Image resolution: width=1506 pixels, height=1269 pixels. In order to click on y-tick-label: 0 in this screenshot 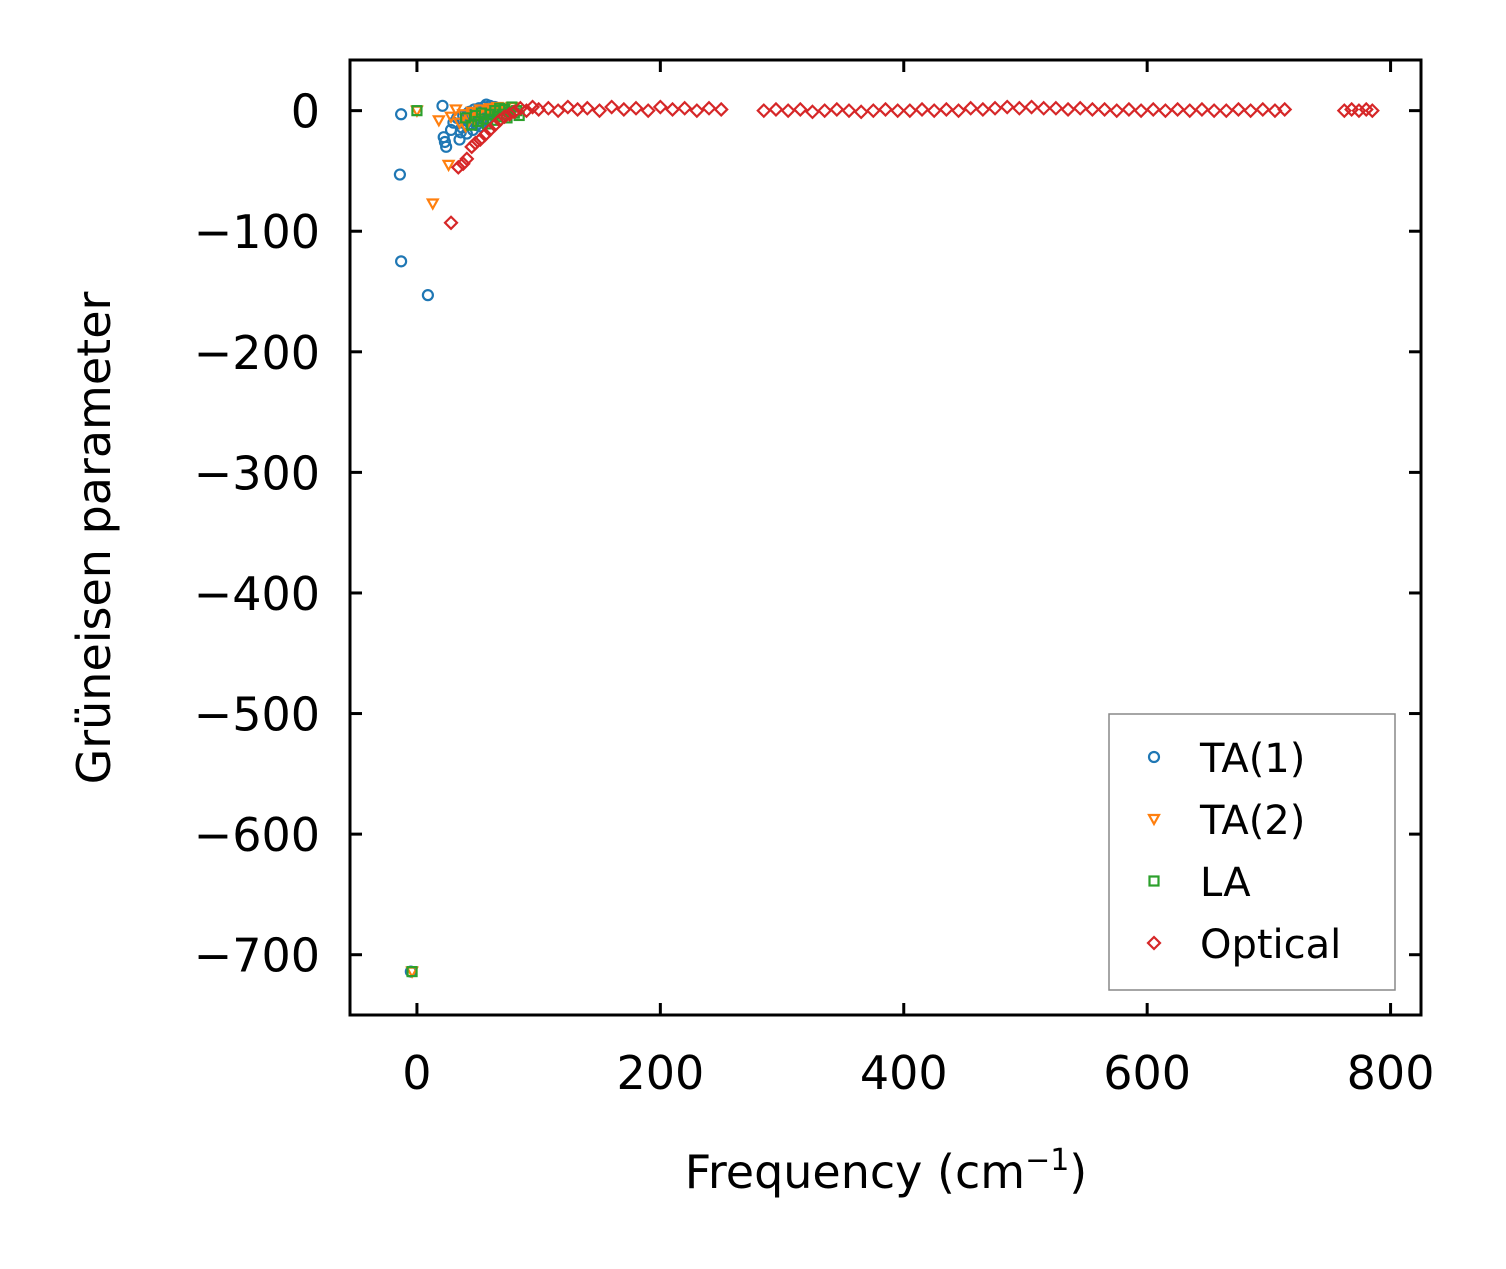, I will do `click(305, 112)`.